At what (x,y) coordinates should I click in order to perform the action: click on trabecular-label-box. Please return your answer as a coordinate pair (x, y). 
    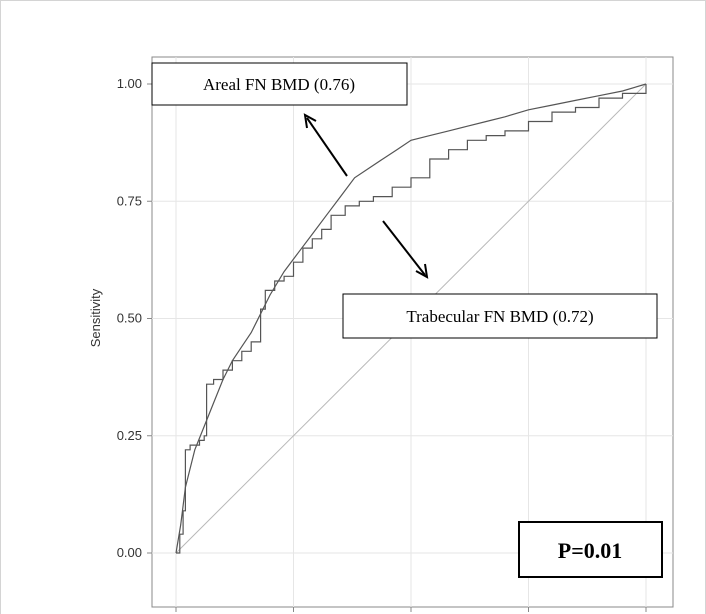
    Looking at the image, I should click on (500, 316).